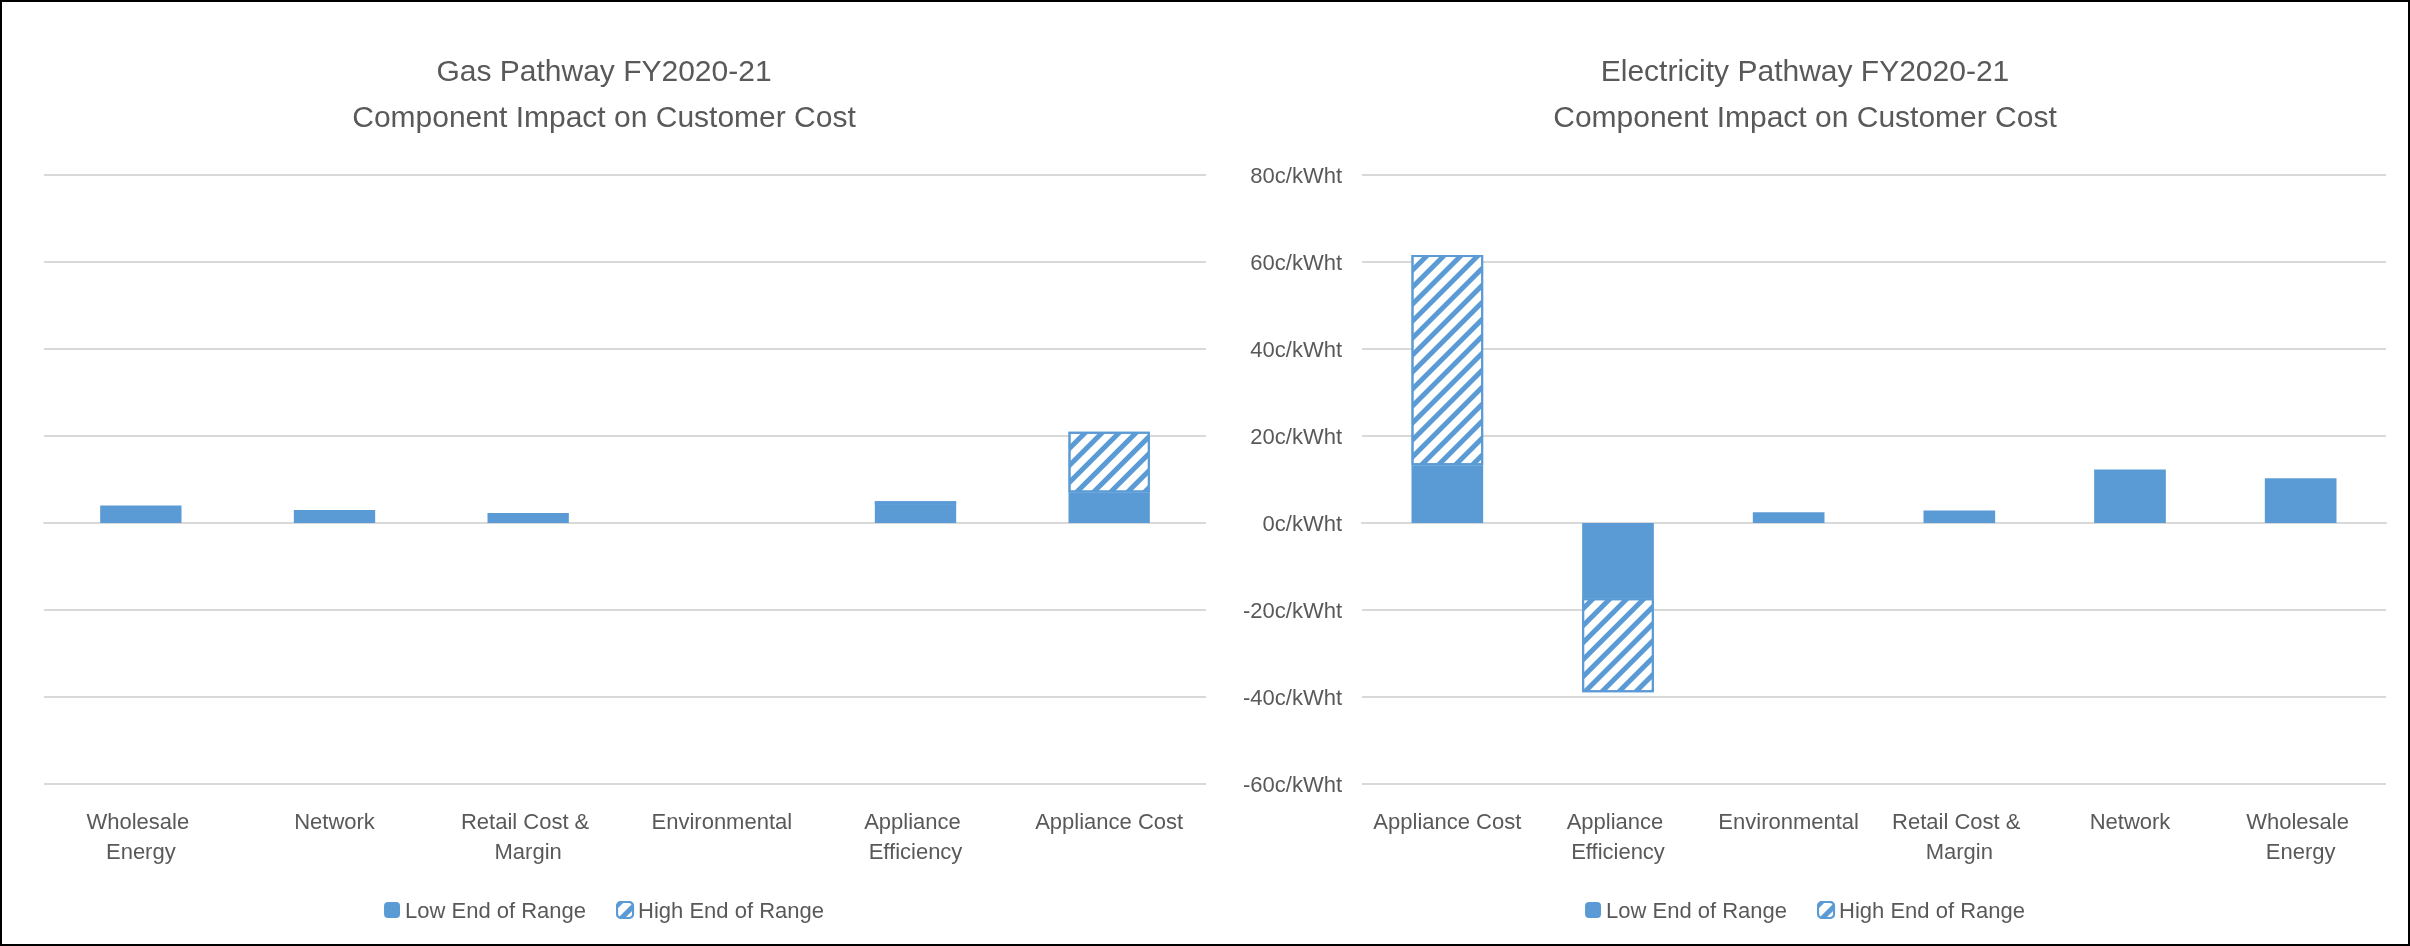 The height and width of the screenshot is (946, 2410). What do you see at coordinates (1296, 175) in the screenshot?
I see `y-tick-label: 80c/kWht` at bounding box center [1296, 175].